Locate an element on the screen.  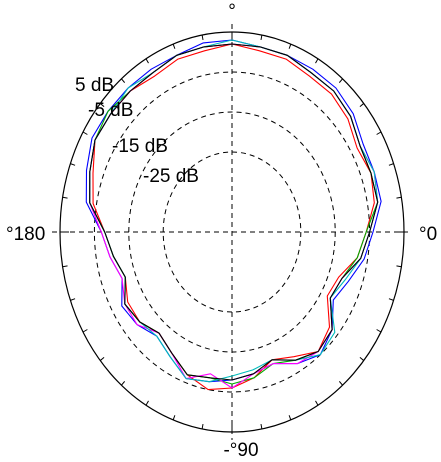
angle-label-90: ° is located at coordinates (232, 11).